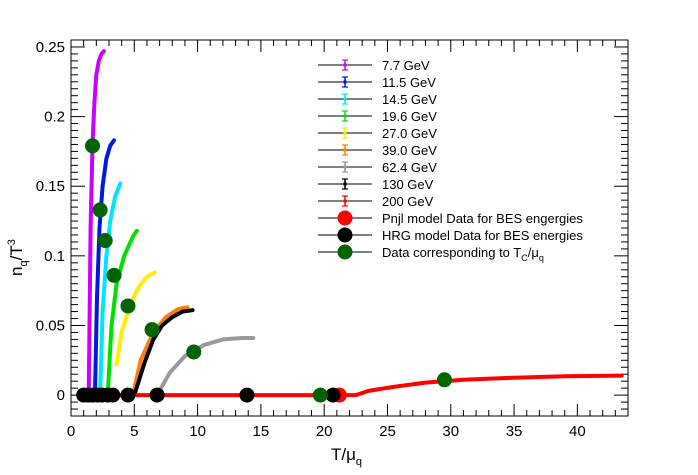 The height and width of the screenshot is (475, 698). I want to click on x-tick-label: 5, so click(134, 431).